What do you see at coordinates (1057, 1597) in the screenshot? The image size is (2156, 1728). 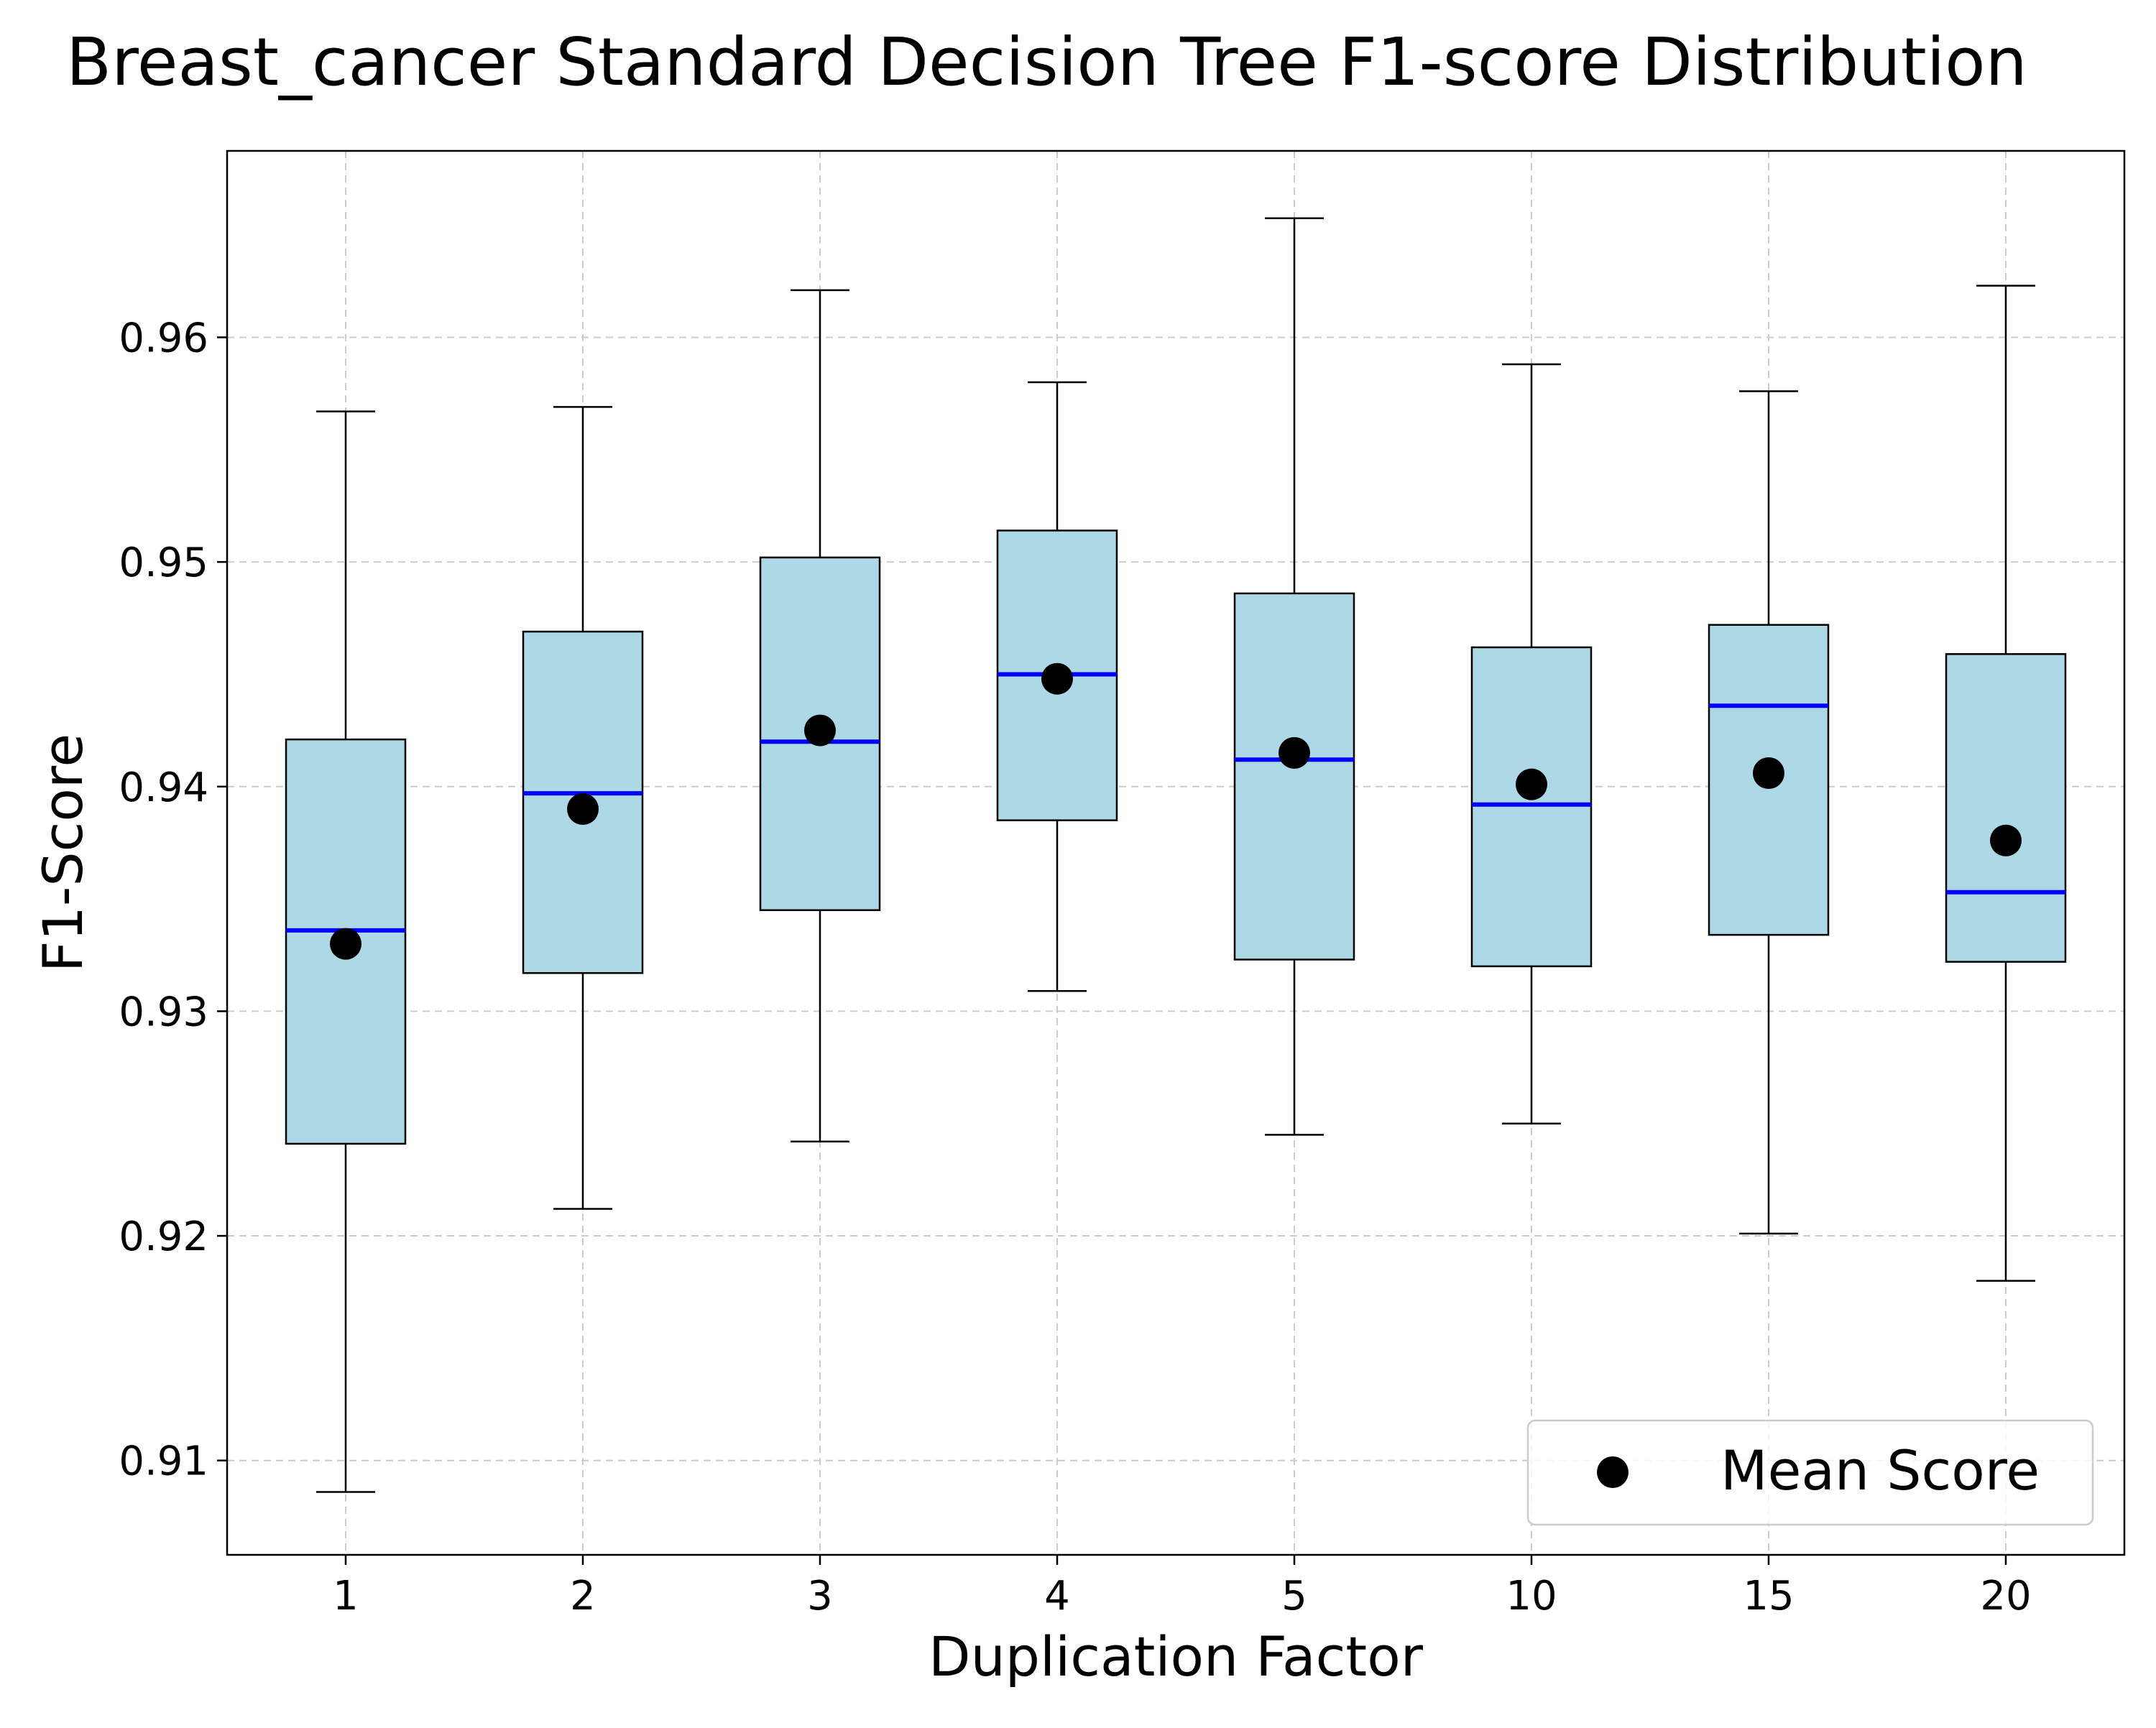 I see `x-tick-label: 4` at bounding box center [1057, 1597].